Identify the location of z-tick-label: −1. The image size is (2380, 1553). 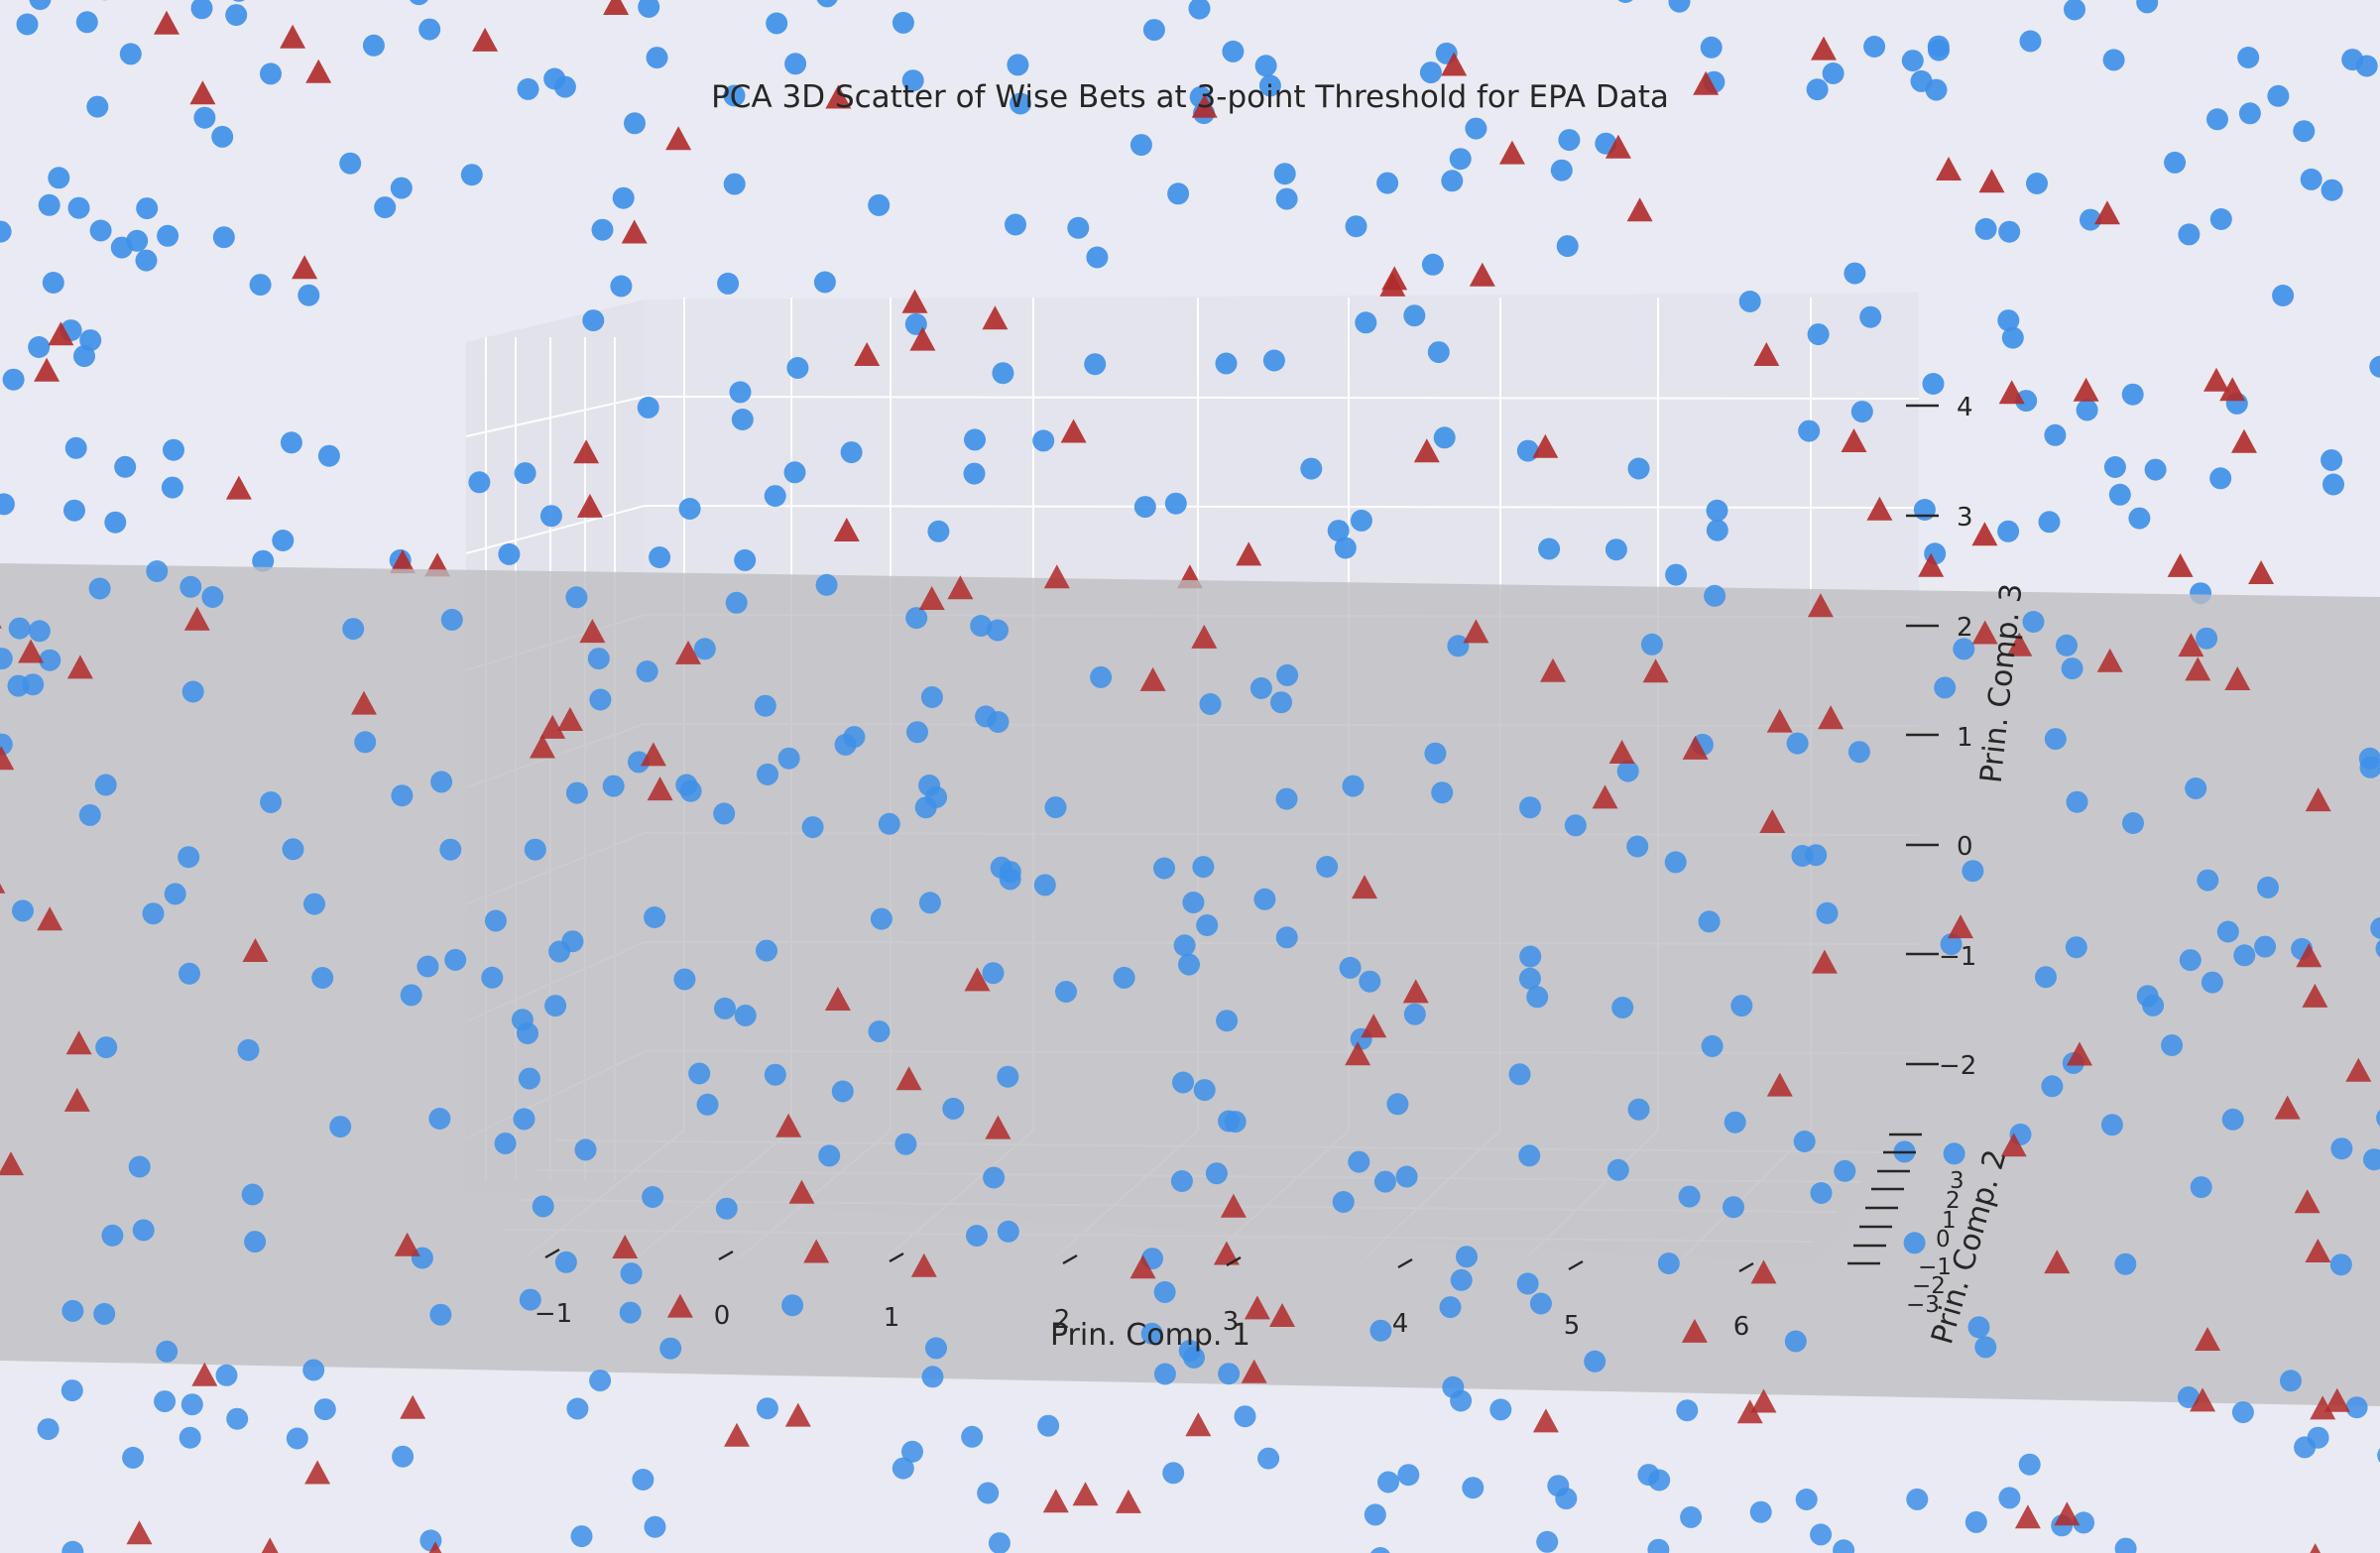
(1957, 957).